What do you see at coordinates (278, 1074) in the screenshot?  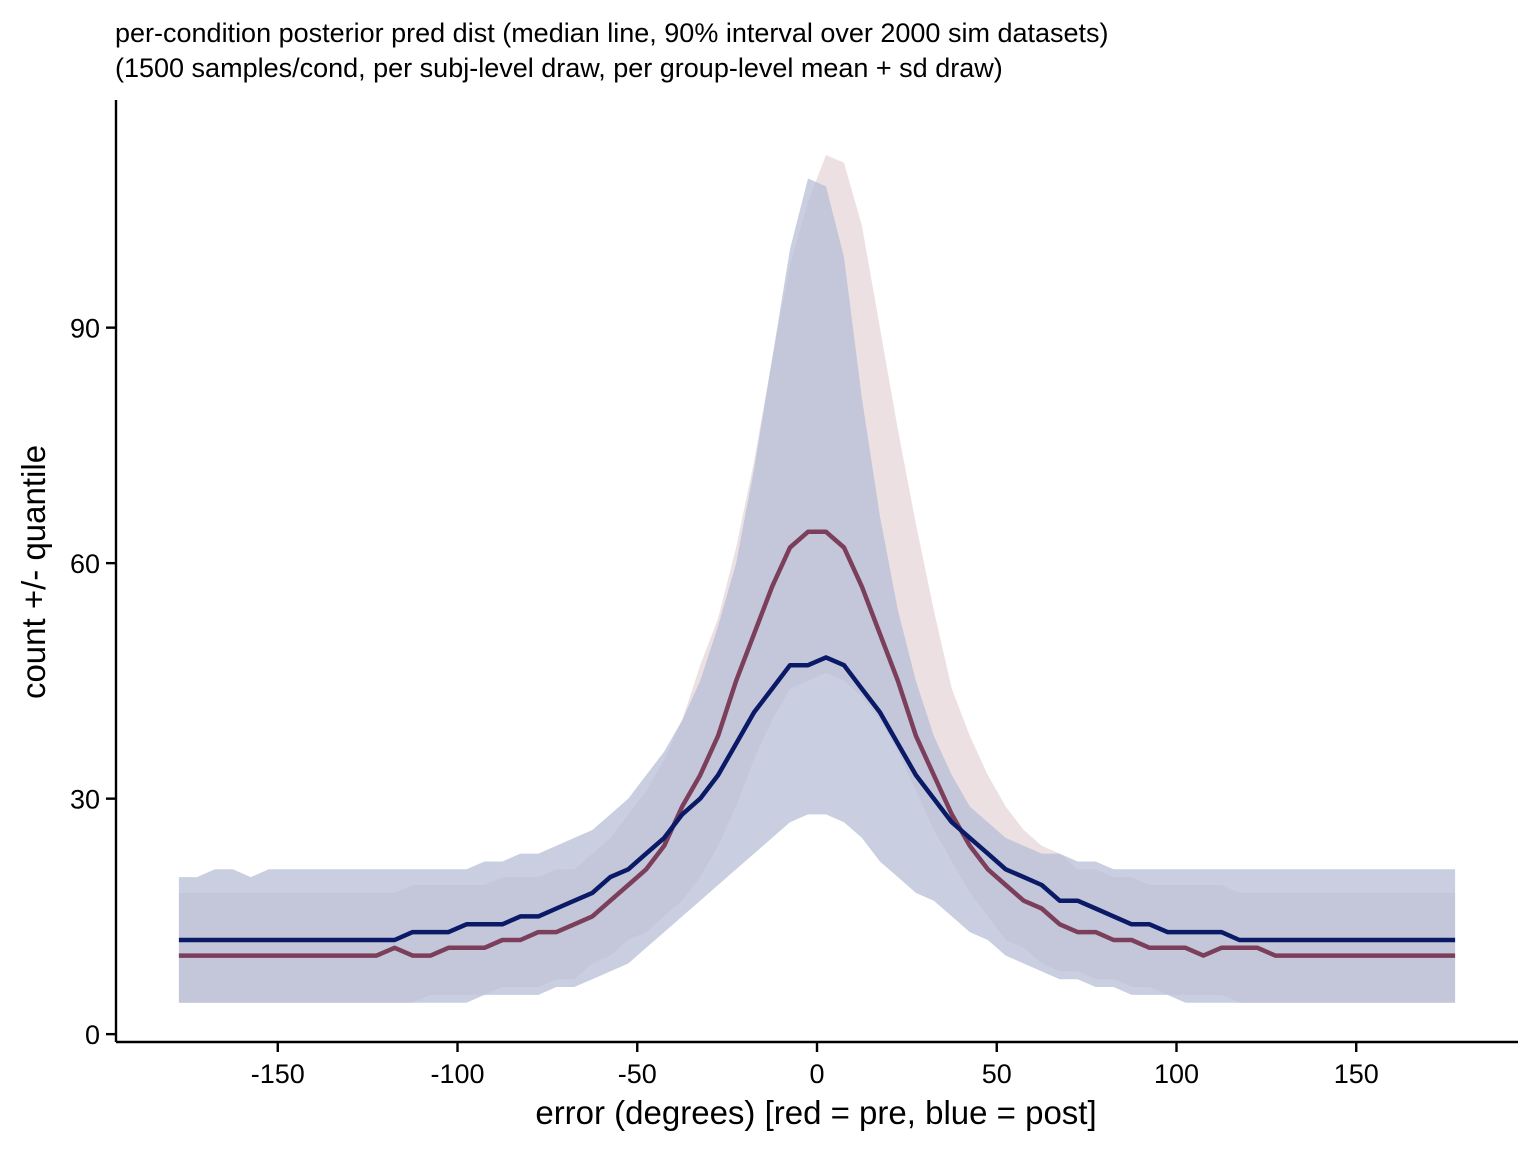 I see `x-tick-label: -150` at bounding box center [278, 1074].